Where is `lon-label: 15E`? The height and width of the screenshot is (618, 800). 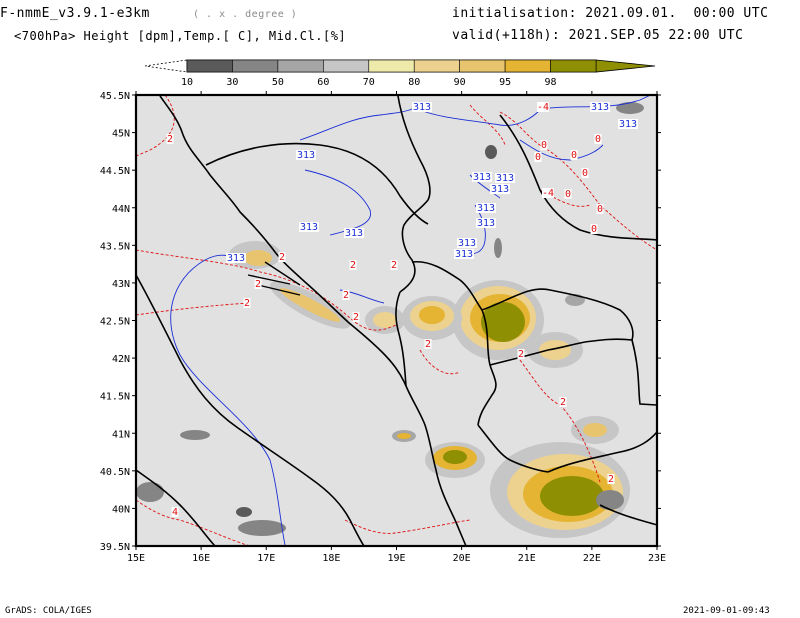 lon-label: 15E is located at coordinates (136, 558).